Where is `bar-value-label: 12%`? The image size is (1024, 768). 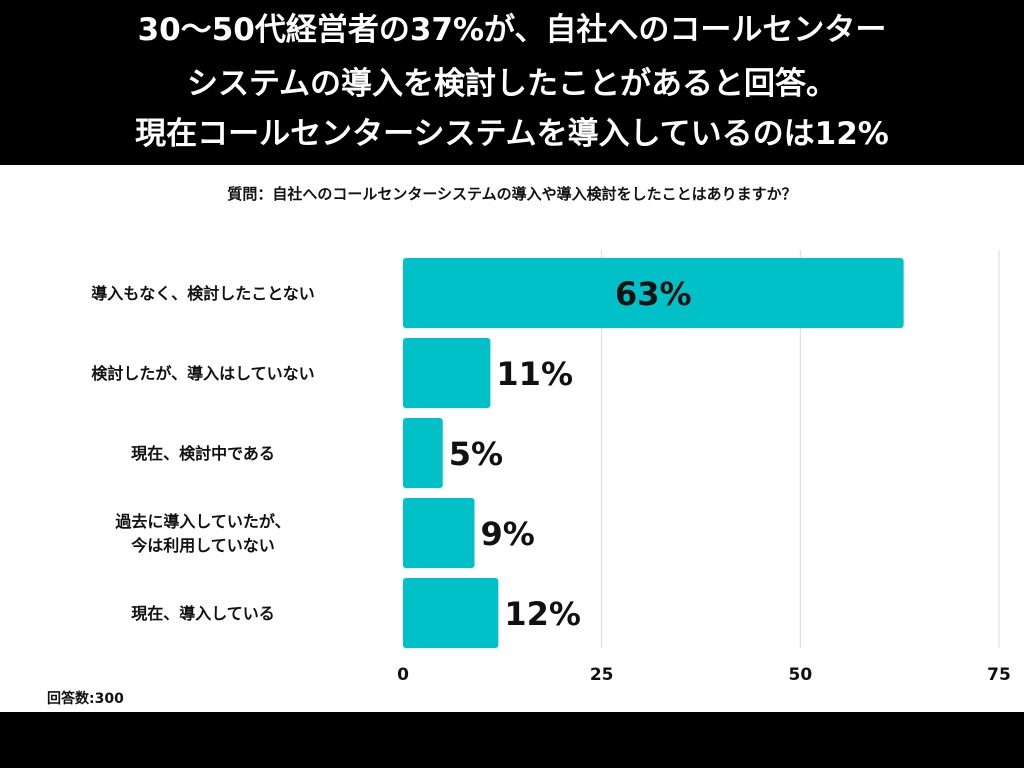 bar-value-label: 12% is located at coordinates (542, 614).